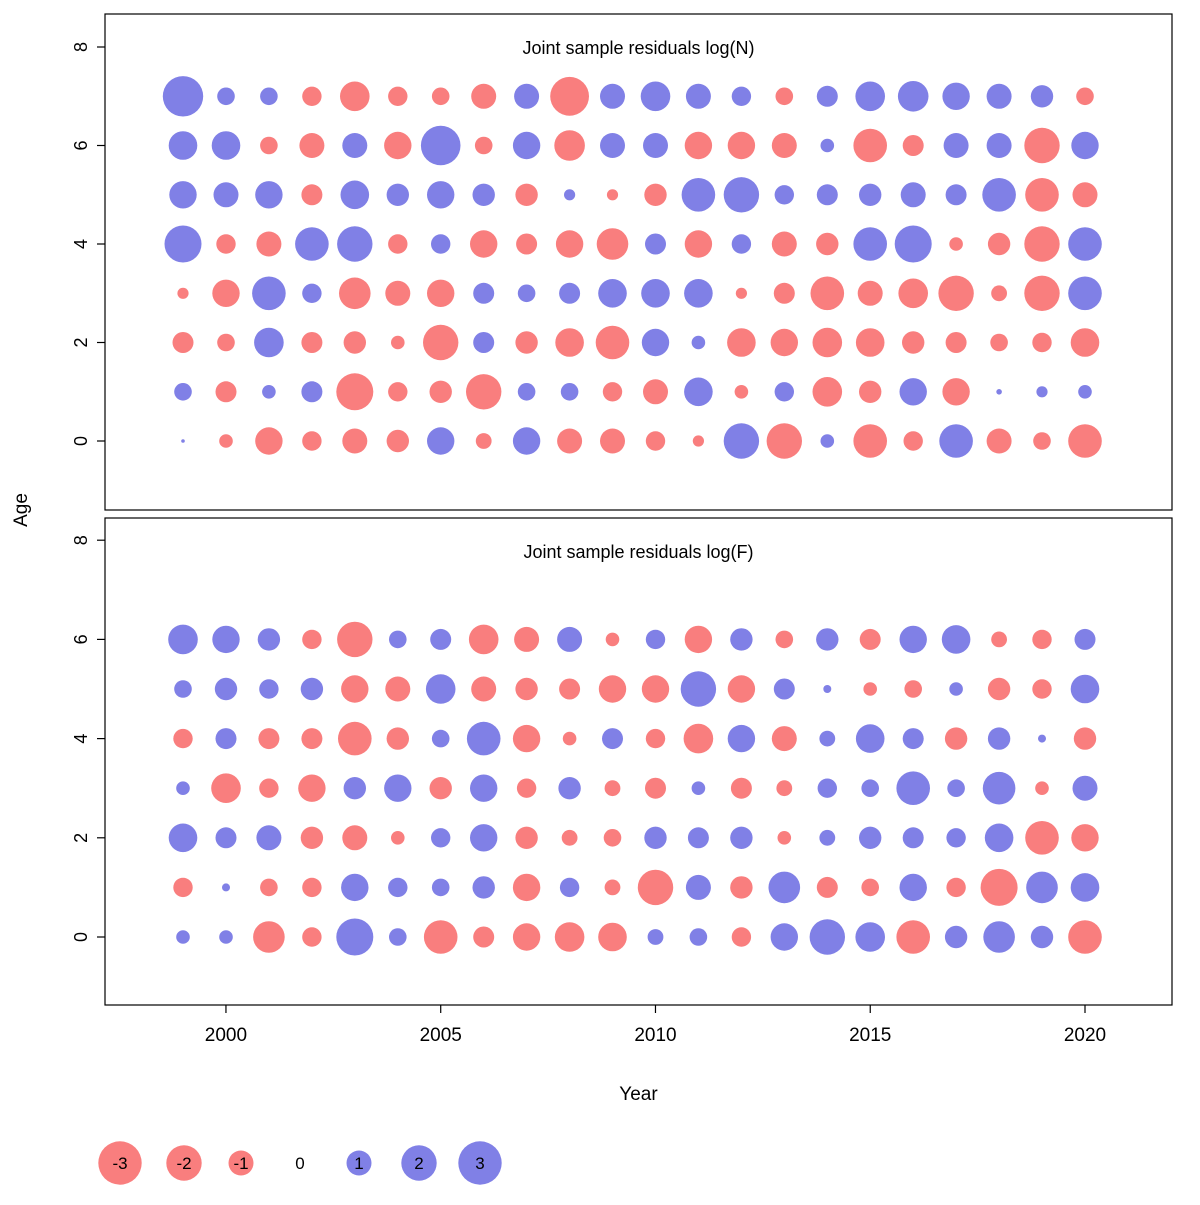 The image size is (1200, 1205). I want to click on y-tick-label: 6, so click(81, 145).